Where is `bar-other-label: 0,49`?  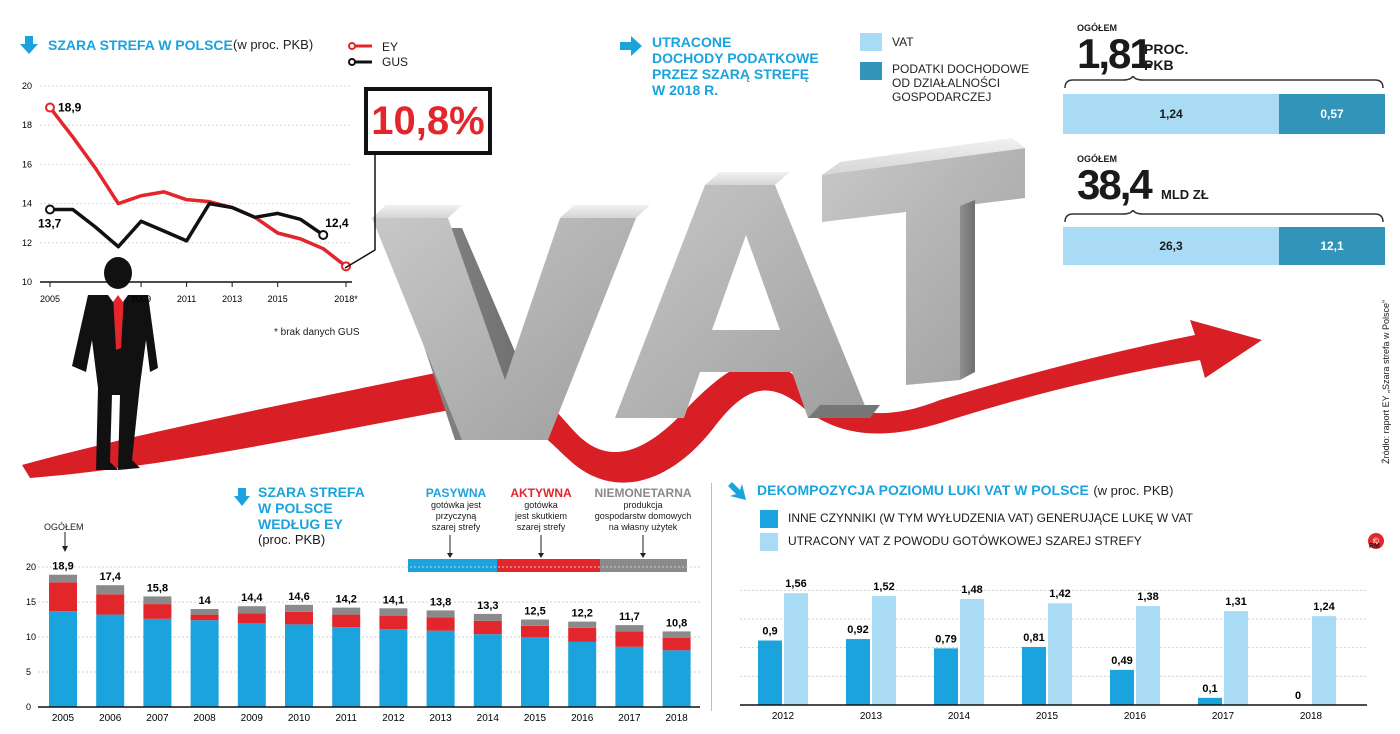 bar-other-label: 0,49 is located at coordinates (1121, 661).